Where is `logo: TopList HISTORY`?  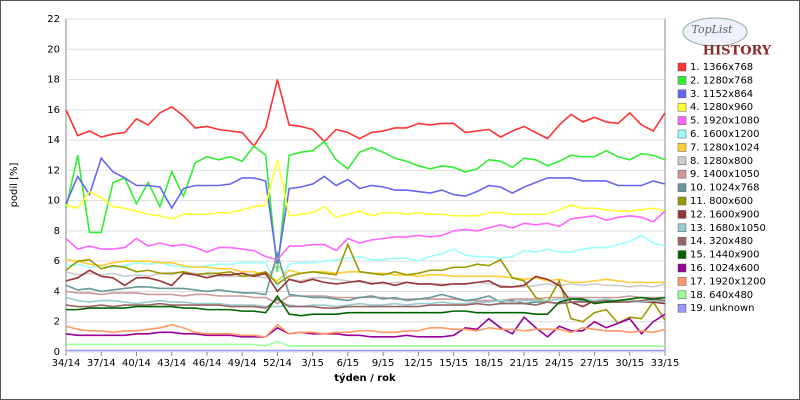 logo: TopList HISTORY is located at coordinates (727, 38).